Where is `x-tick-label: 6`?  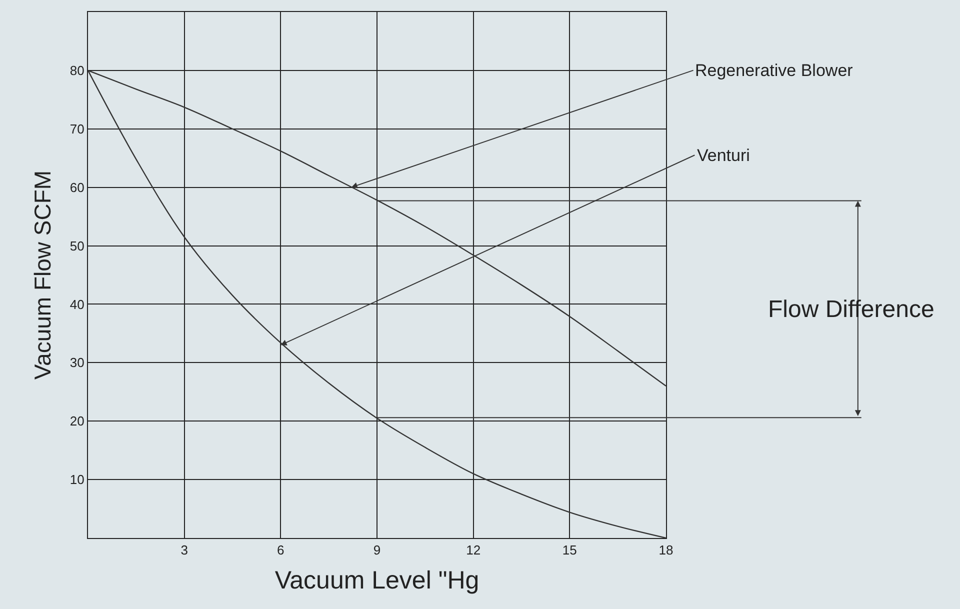 x-tick-label: 6 is located at coordinates (280, 550).